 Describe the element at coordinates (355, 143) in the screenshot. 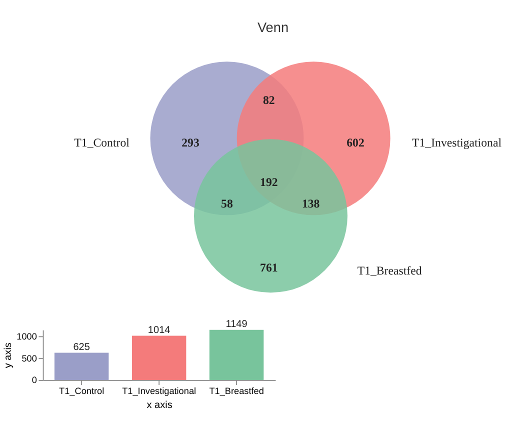

I see `text: 602` at that location.